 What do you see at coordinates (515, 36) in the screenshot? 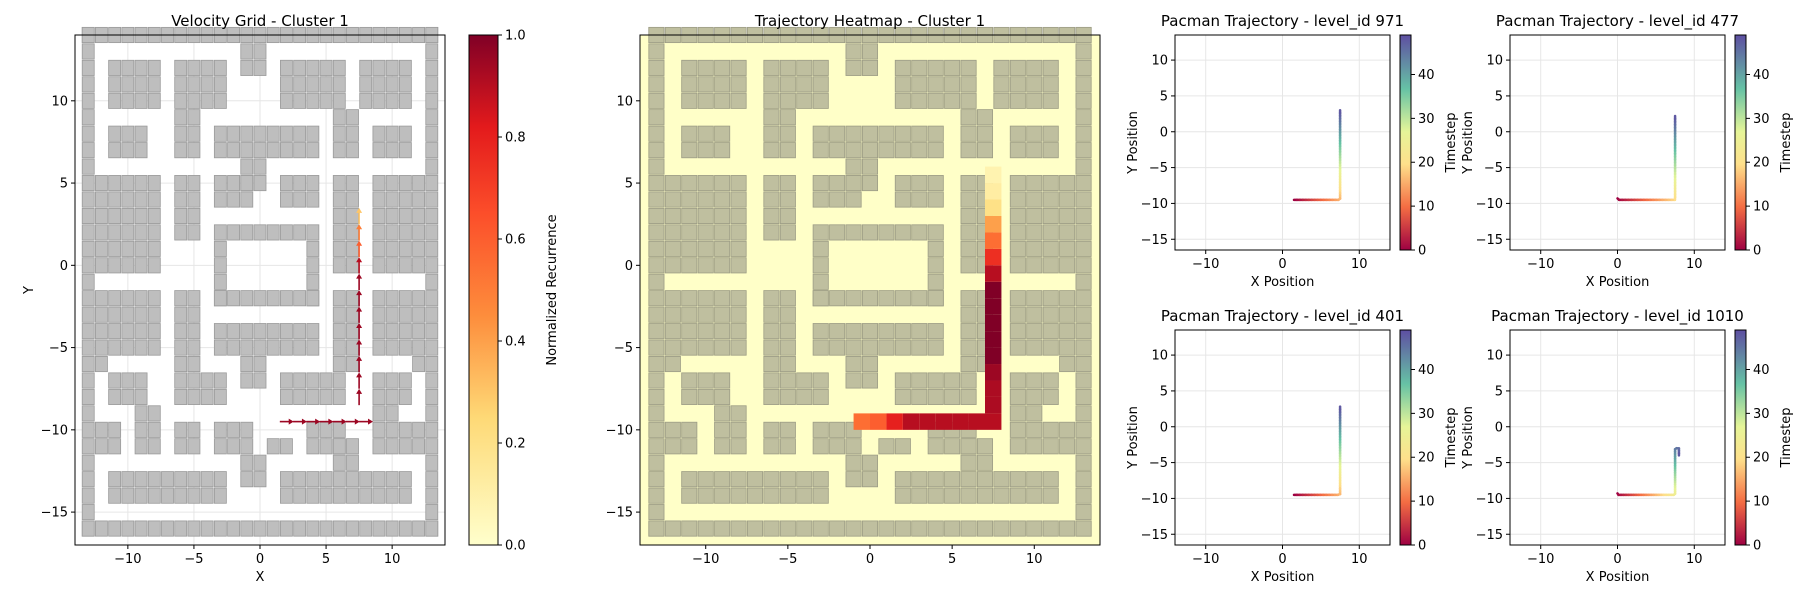
I see `colorbar-tick-label: 1.0` at bounding box center [515, 36].